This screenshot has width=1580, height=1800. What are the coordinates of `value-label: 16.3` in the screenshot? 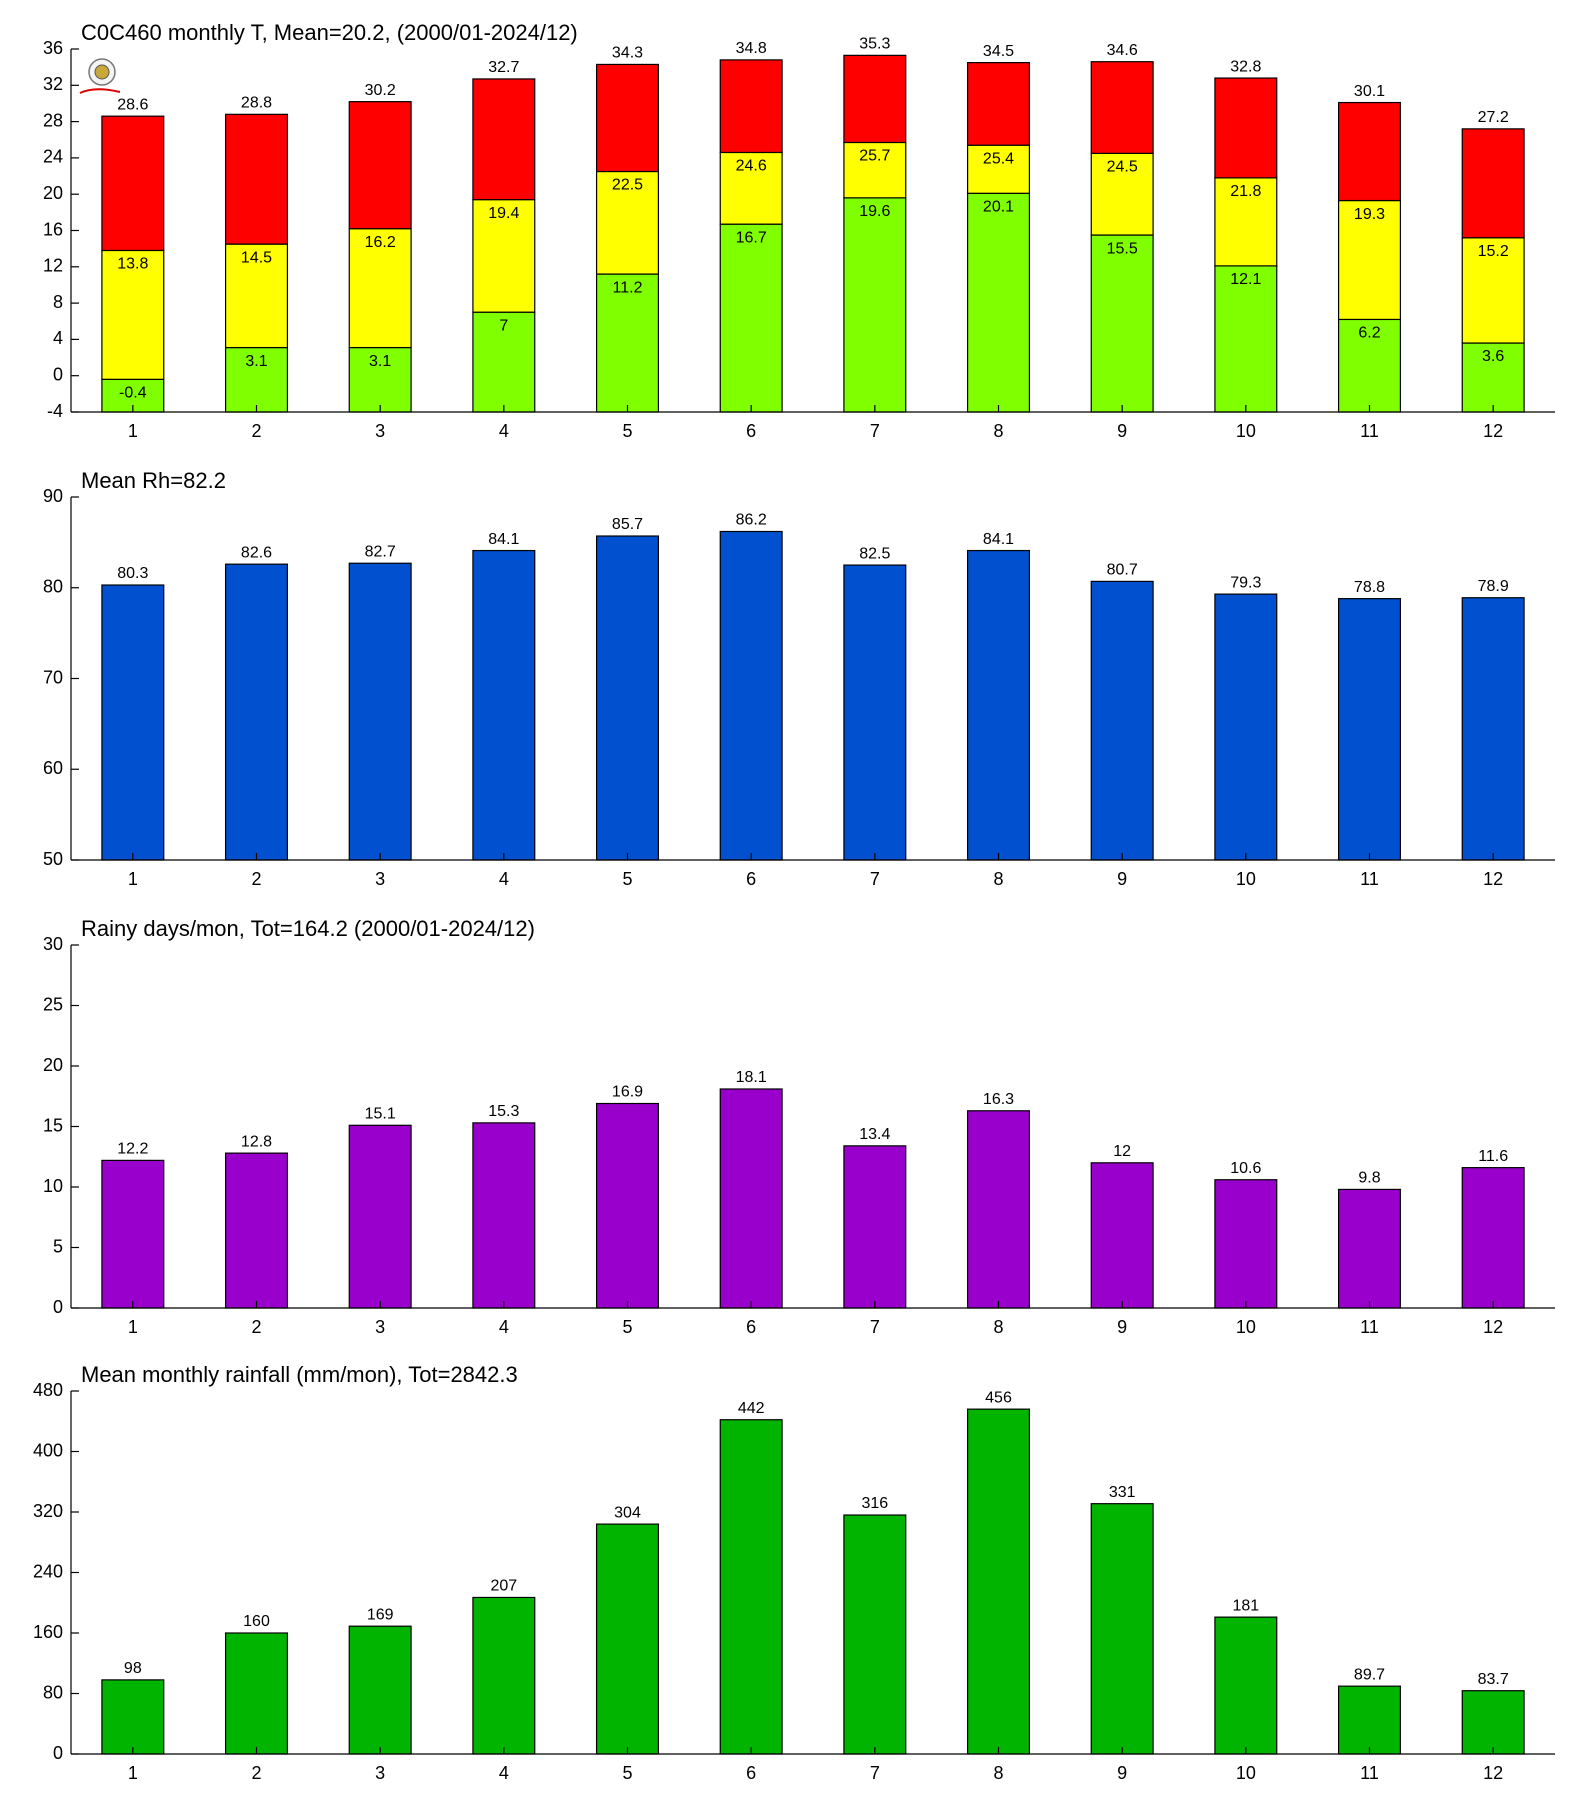 It's located at (998, 1099).